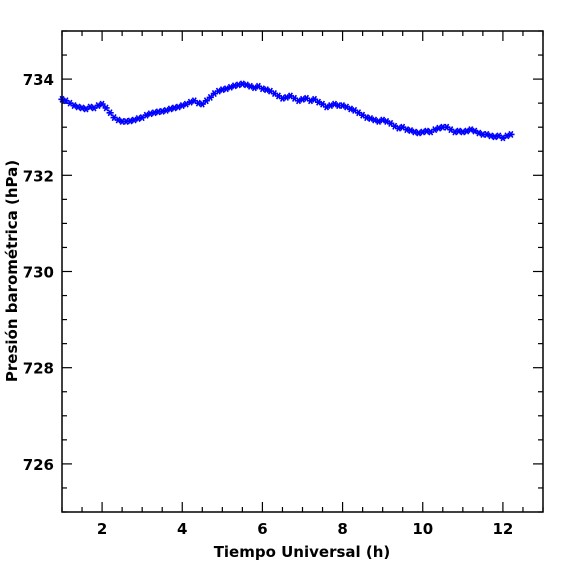 The height and width of the screenshot is (574, 574). What do you see at coordinates (38, 465) in the screenshot?
I see `y-tick-label: 726` at bounding box center [38, 465].